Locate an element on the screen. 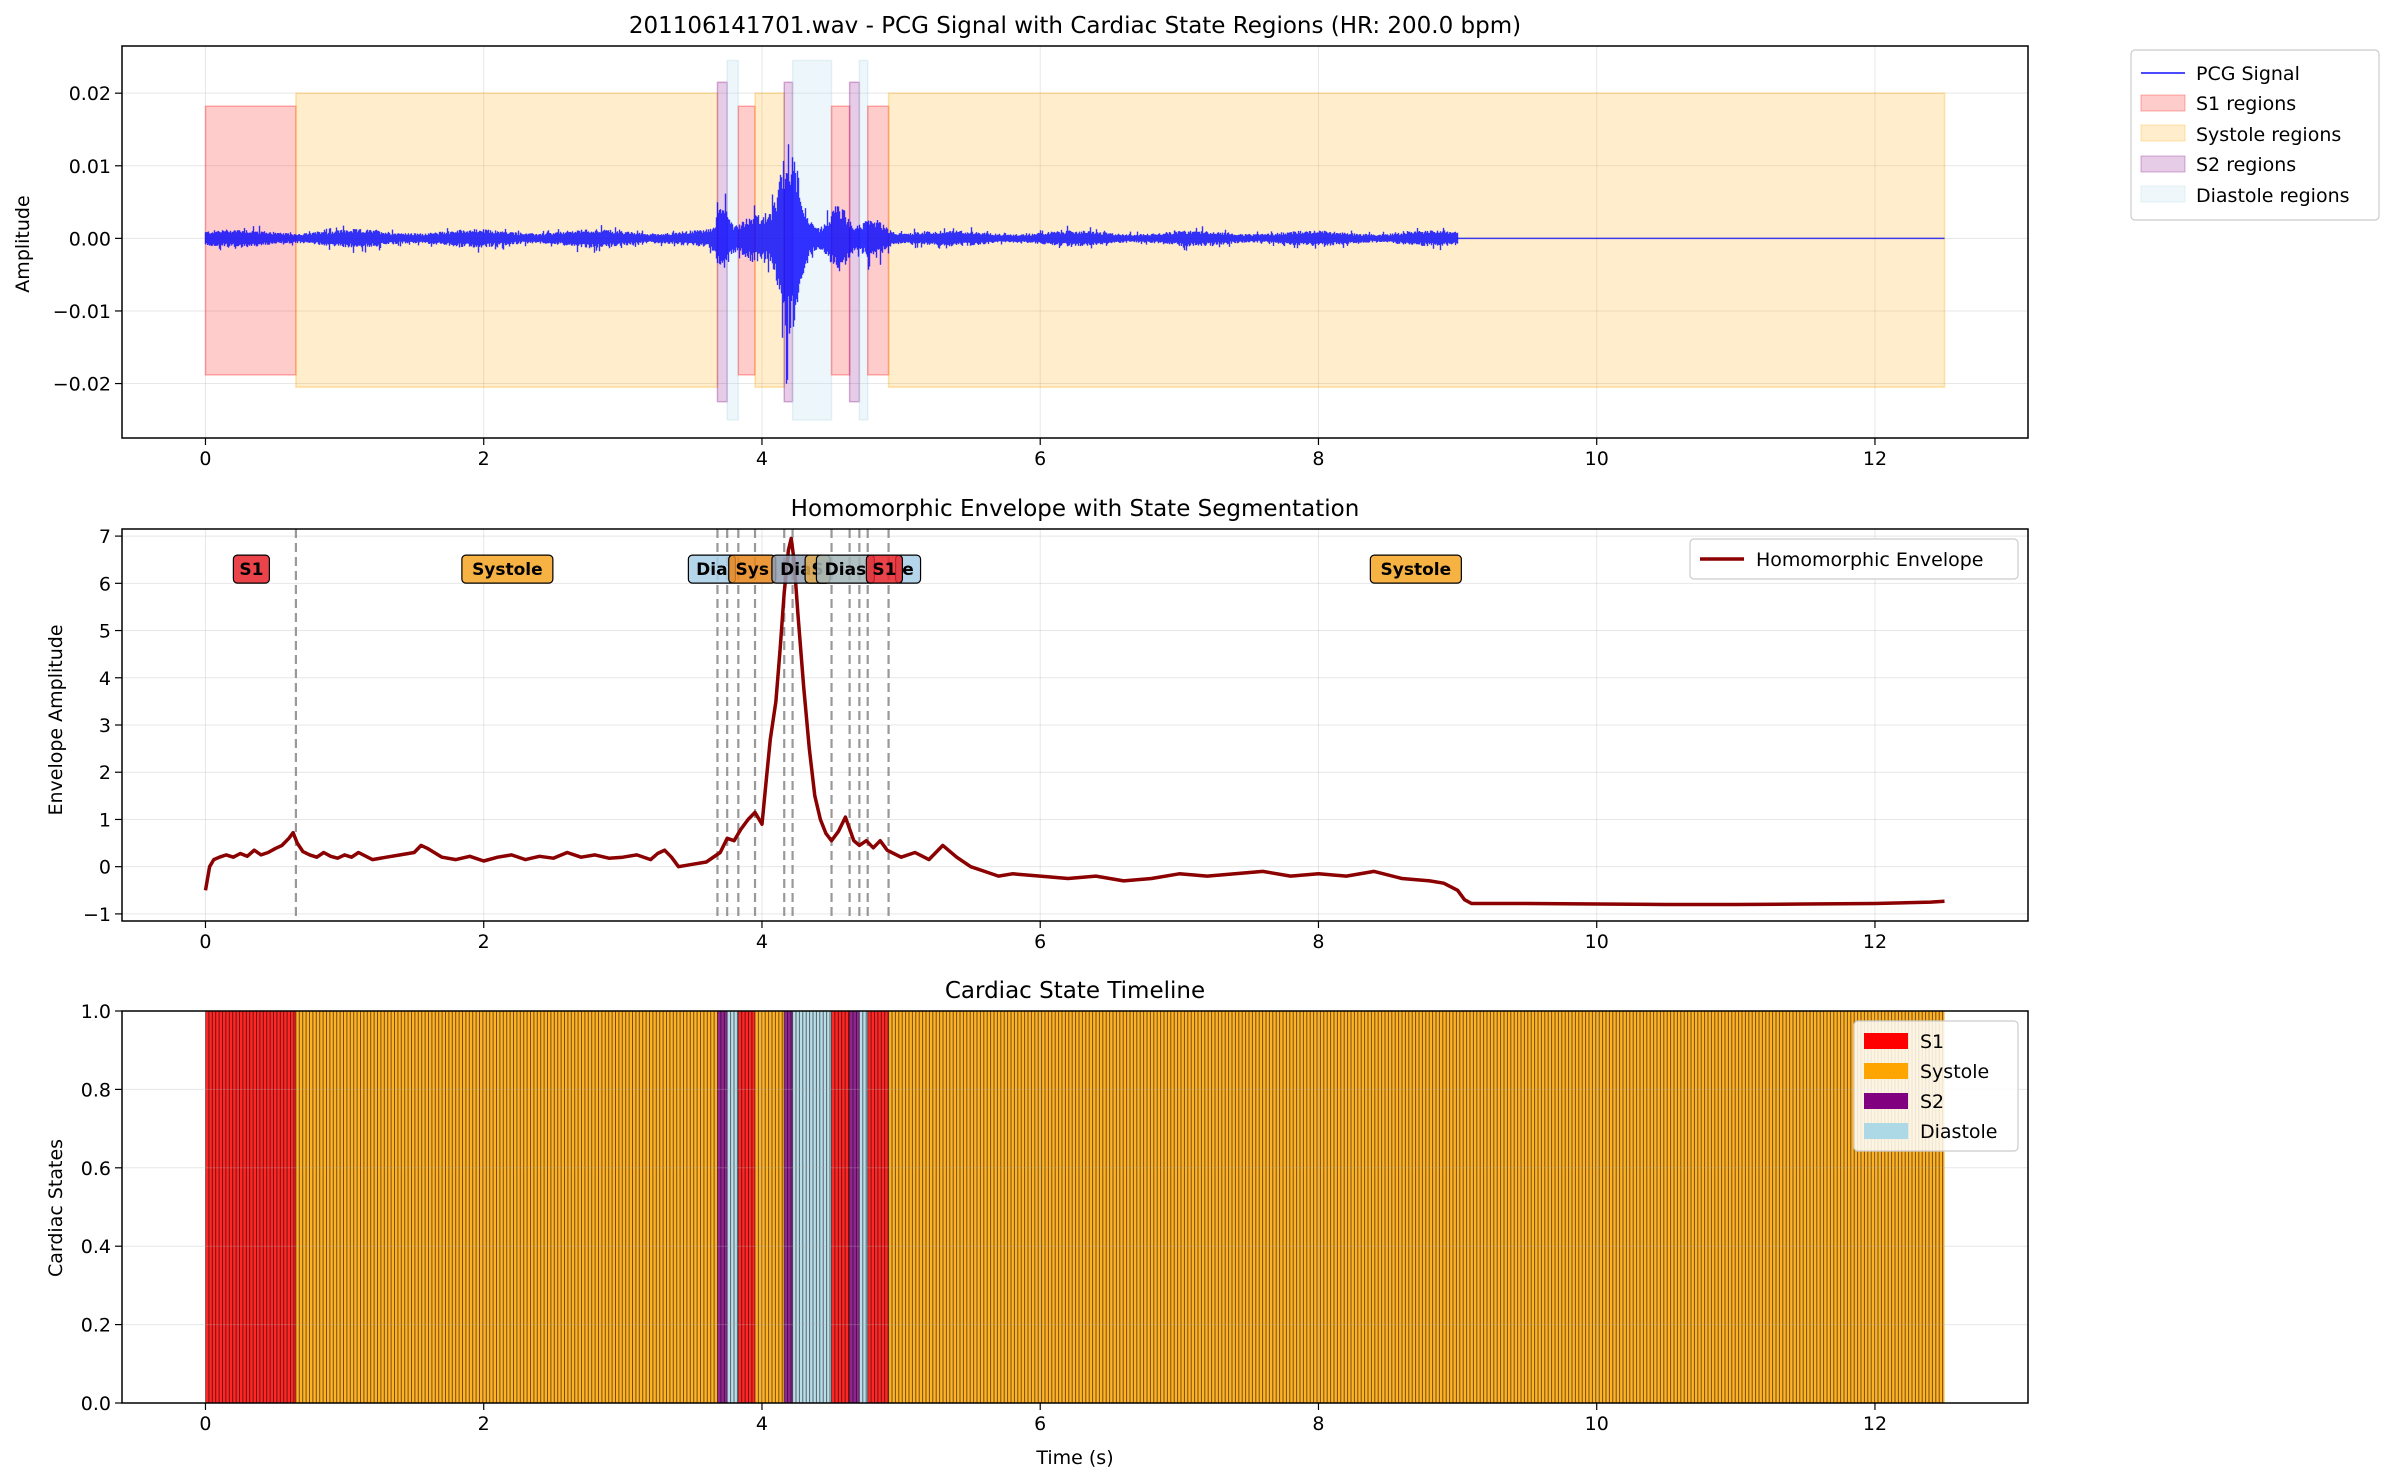 The image size is (2386, 1480). pcg-x-ticks: 0 2 4 6 8 10 12 is located at coordinates (1043, 454).